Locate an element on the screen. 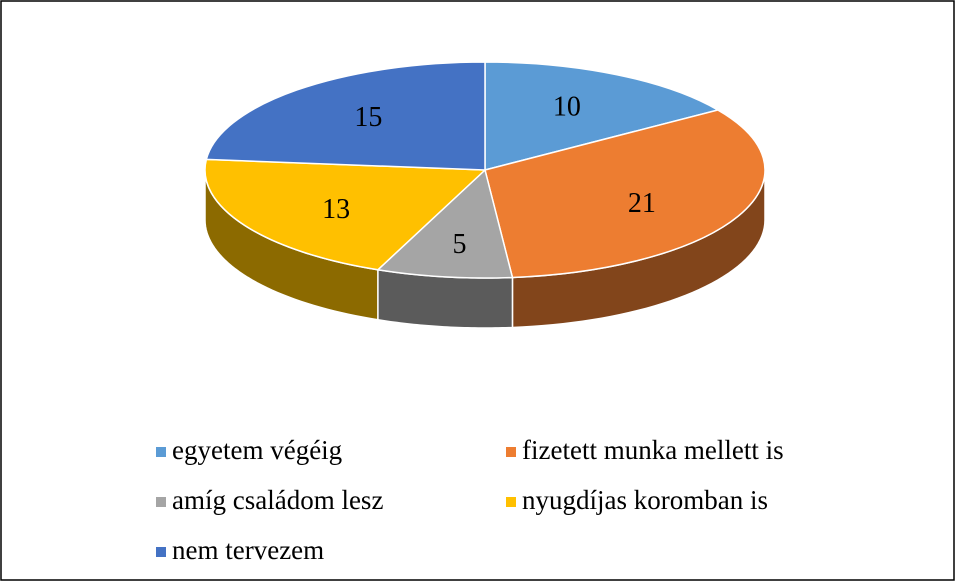 The width and height of the screenshot is (955, 581). legend-label: egyetem végéig is located at coordinates (257, 450).